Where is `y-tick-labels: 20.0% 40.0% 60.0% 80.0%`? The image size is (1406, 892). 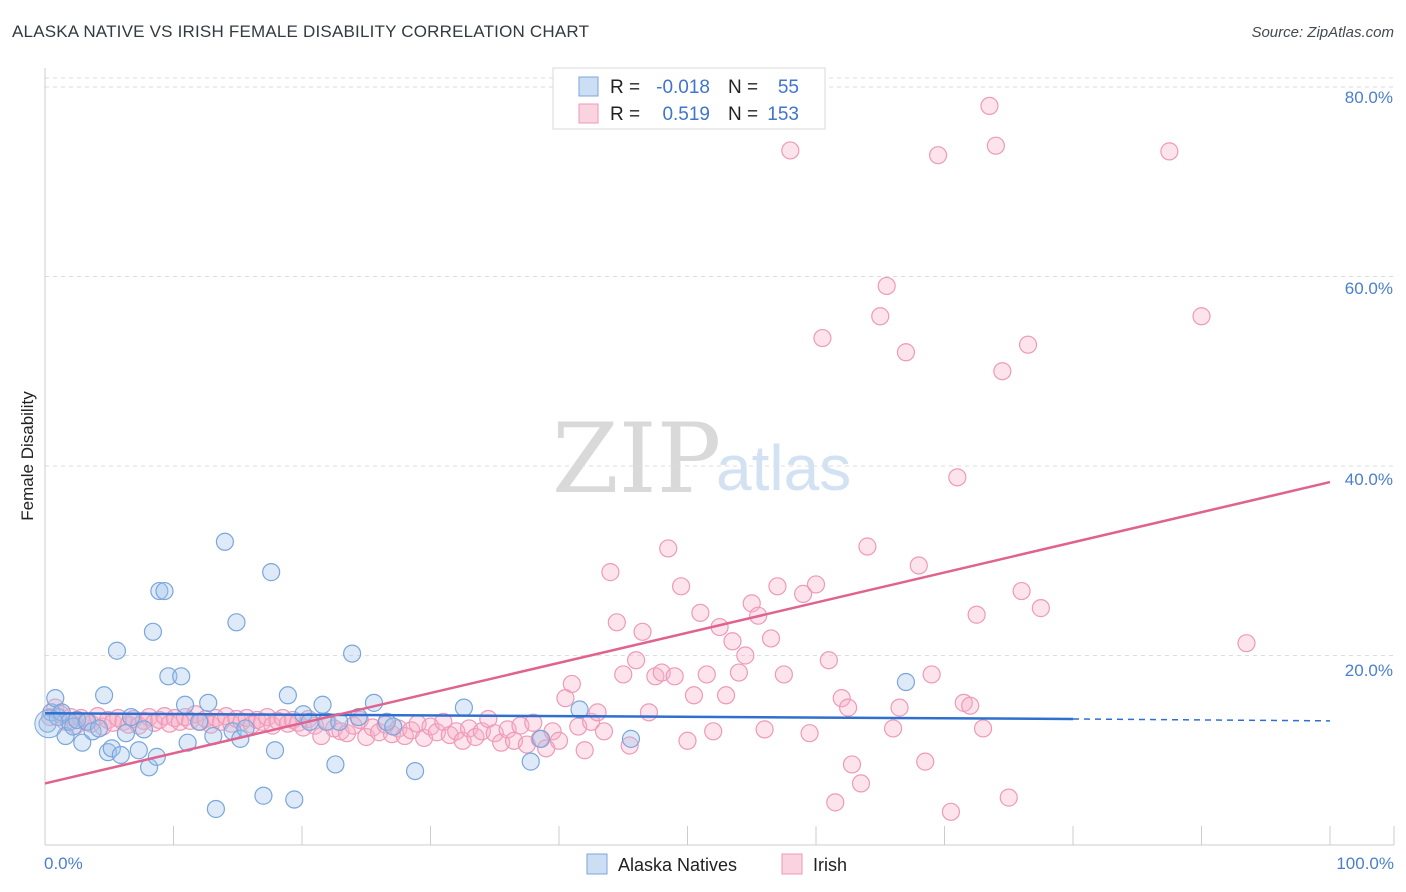 y-tick-labels: 20.0% 40.0% 60.0% 80.0% is located at coordinates (1369, 384).